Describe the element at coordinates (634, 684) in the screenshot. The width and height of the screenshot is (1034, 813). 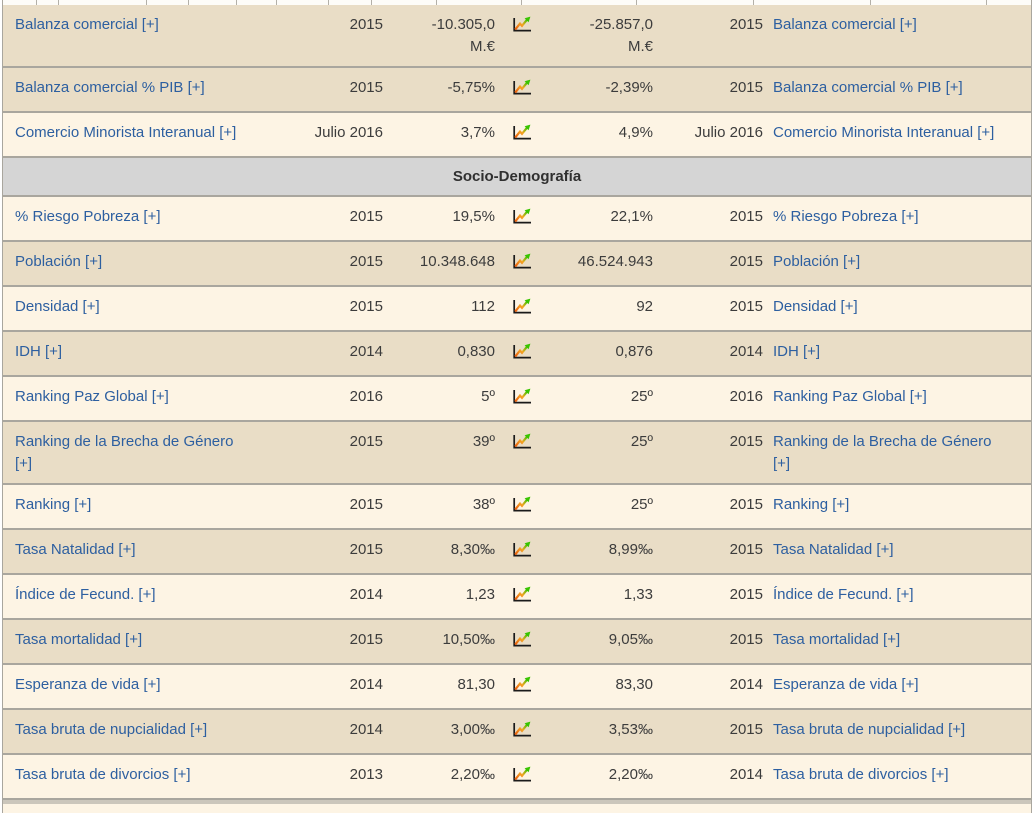
I see `value-right: 83,30` at that location.